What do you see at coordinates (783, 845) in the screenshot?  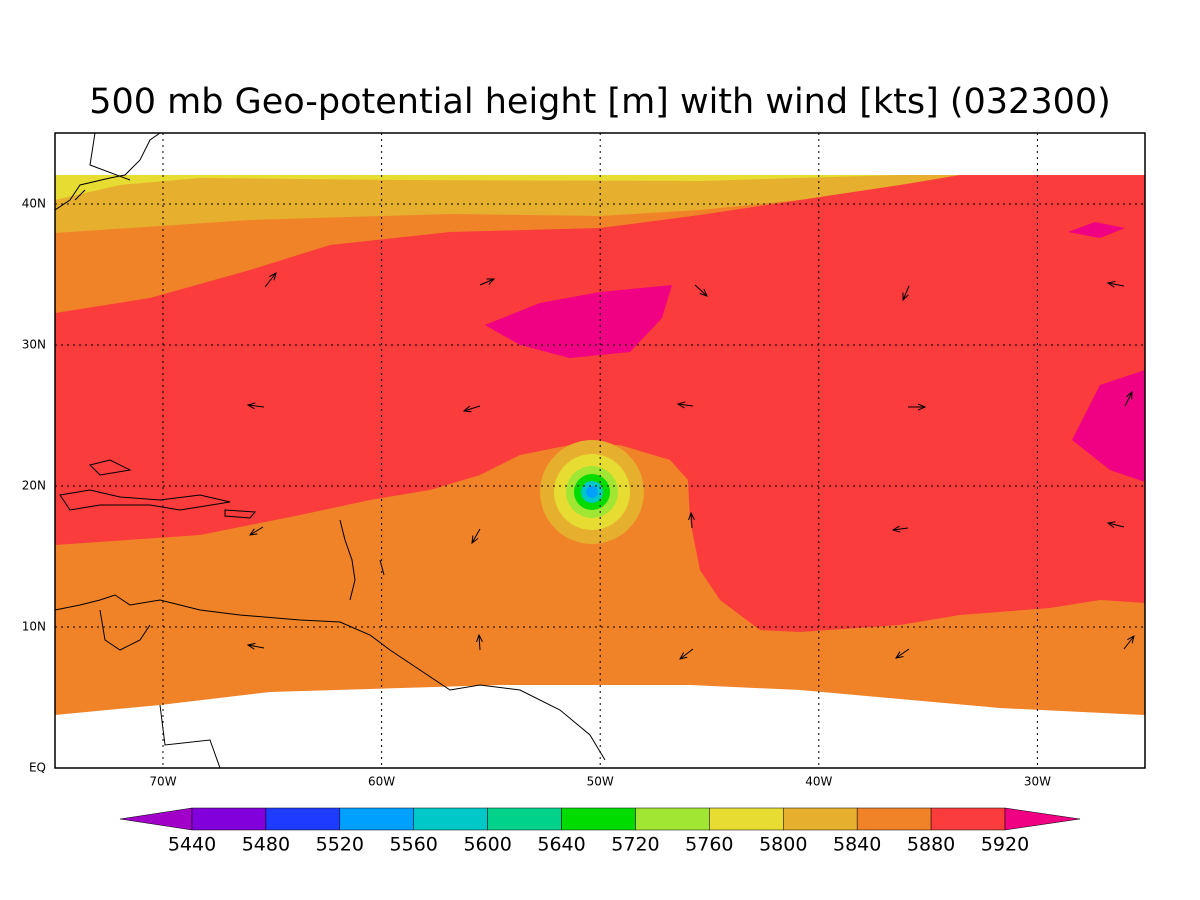 I see `colorbar-label: 5800` at bounding box center [783, 845].